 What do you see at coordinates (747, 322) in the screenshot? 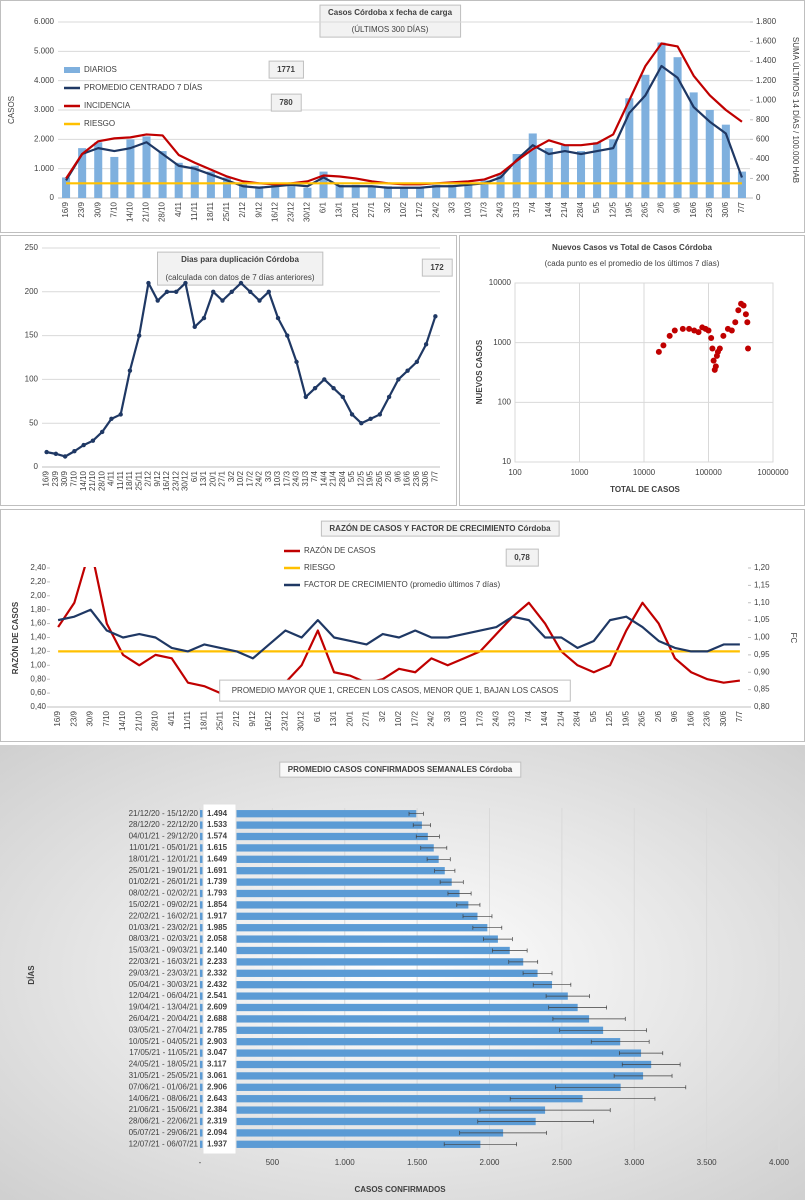
I see `point` at bounding box center [747, 322].